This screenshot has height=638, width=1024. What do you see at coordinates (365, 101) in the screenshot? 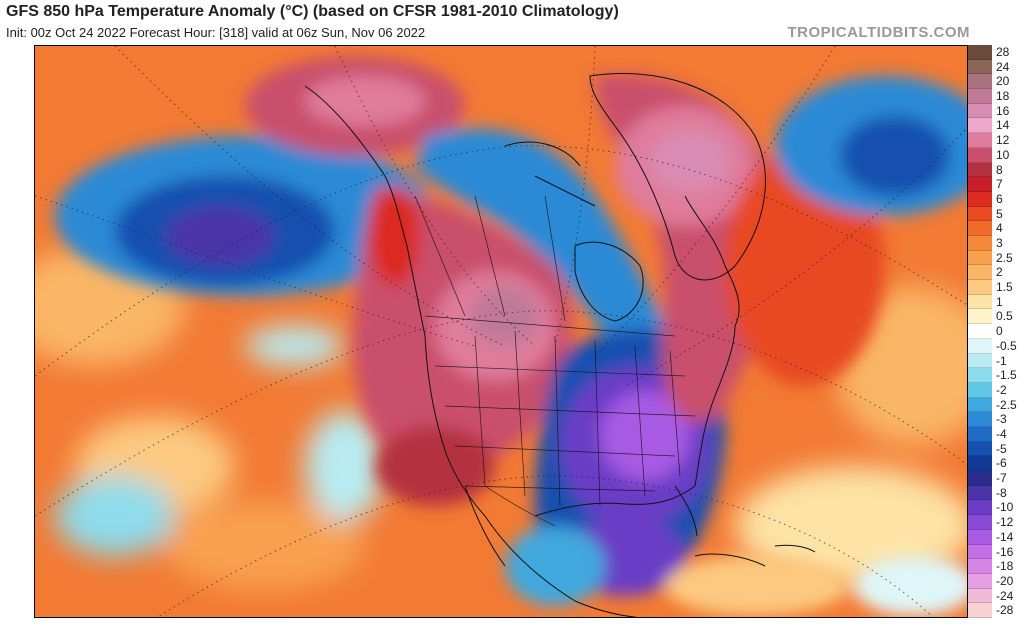
I see `alaska-warm` at bounding box center [365, 101].